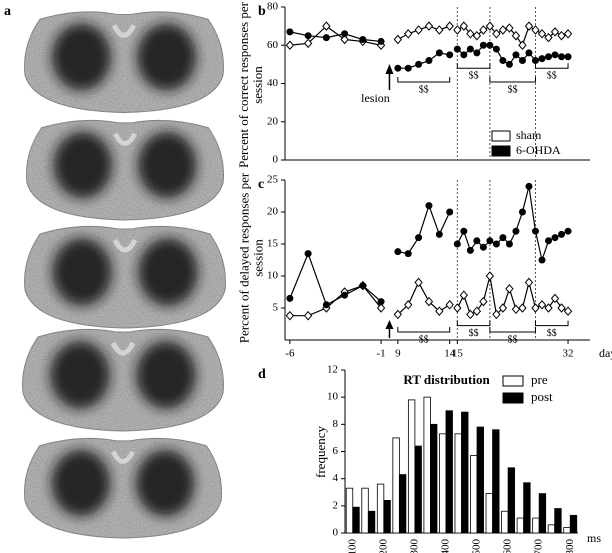 This screenshot has width=612, height=553. Describe the element at coordinates (539, 379) in the screenshot. I see `legend-label: pre` at that location.